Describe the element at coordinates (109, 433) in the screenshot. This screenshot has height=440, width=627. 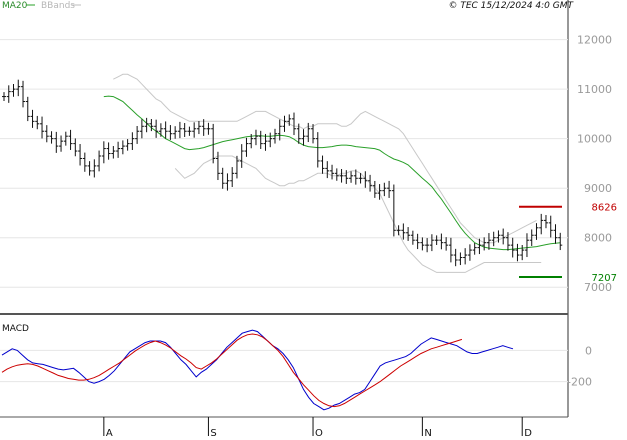
I see `x-tick-label: A` at that location.